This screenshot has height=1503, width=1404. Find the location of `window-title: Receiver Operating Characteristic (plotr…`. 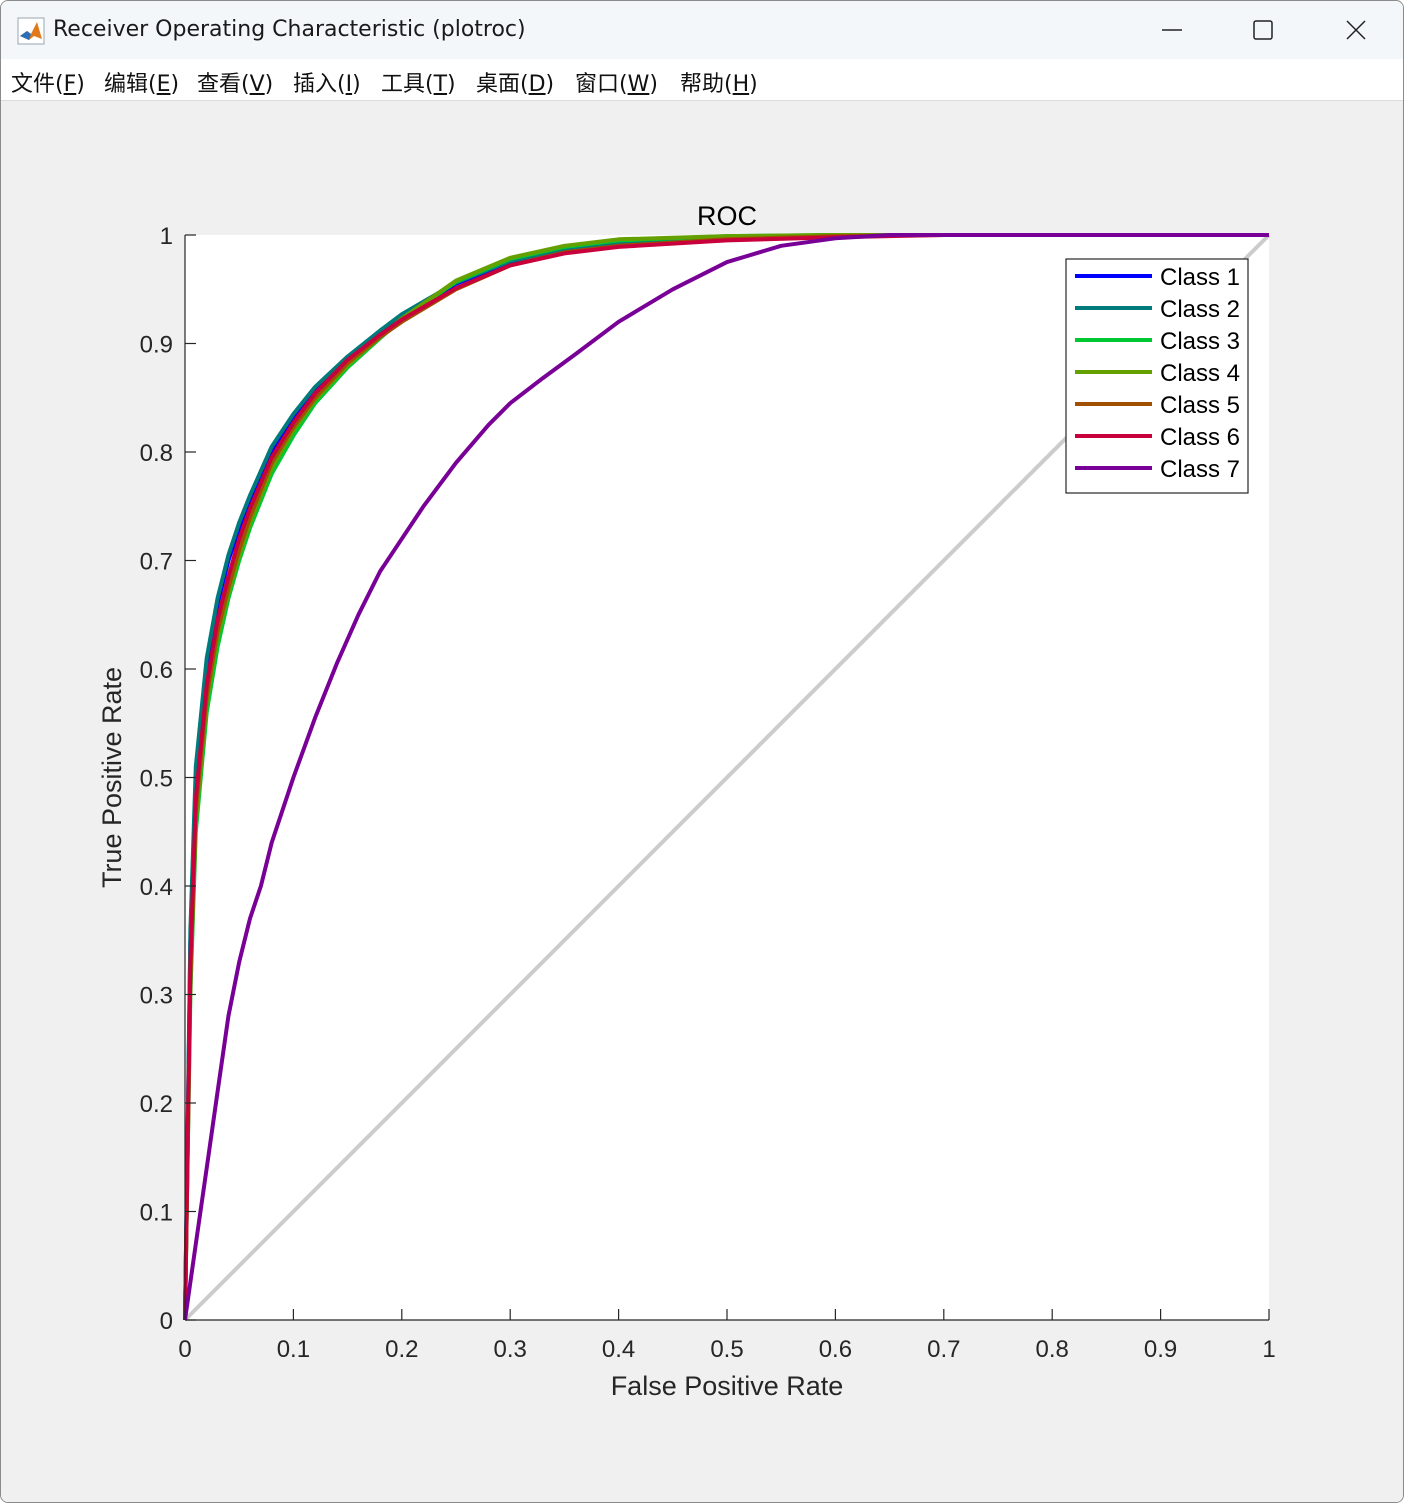

window-title: Receiver Operating Characteristic (plotr… is located at coordinates (289, 29).